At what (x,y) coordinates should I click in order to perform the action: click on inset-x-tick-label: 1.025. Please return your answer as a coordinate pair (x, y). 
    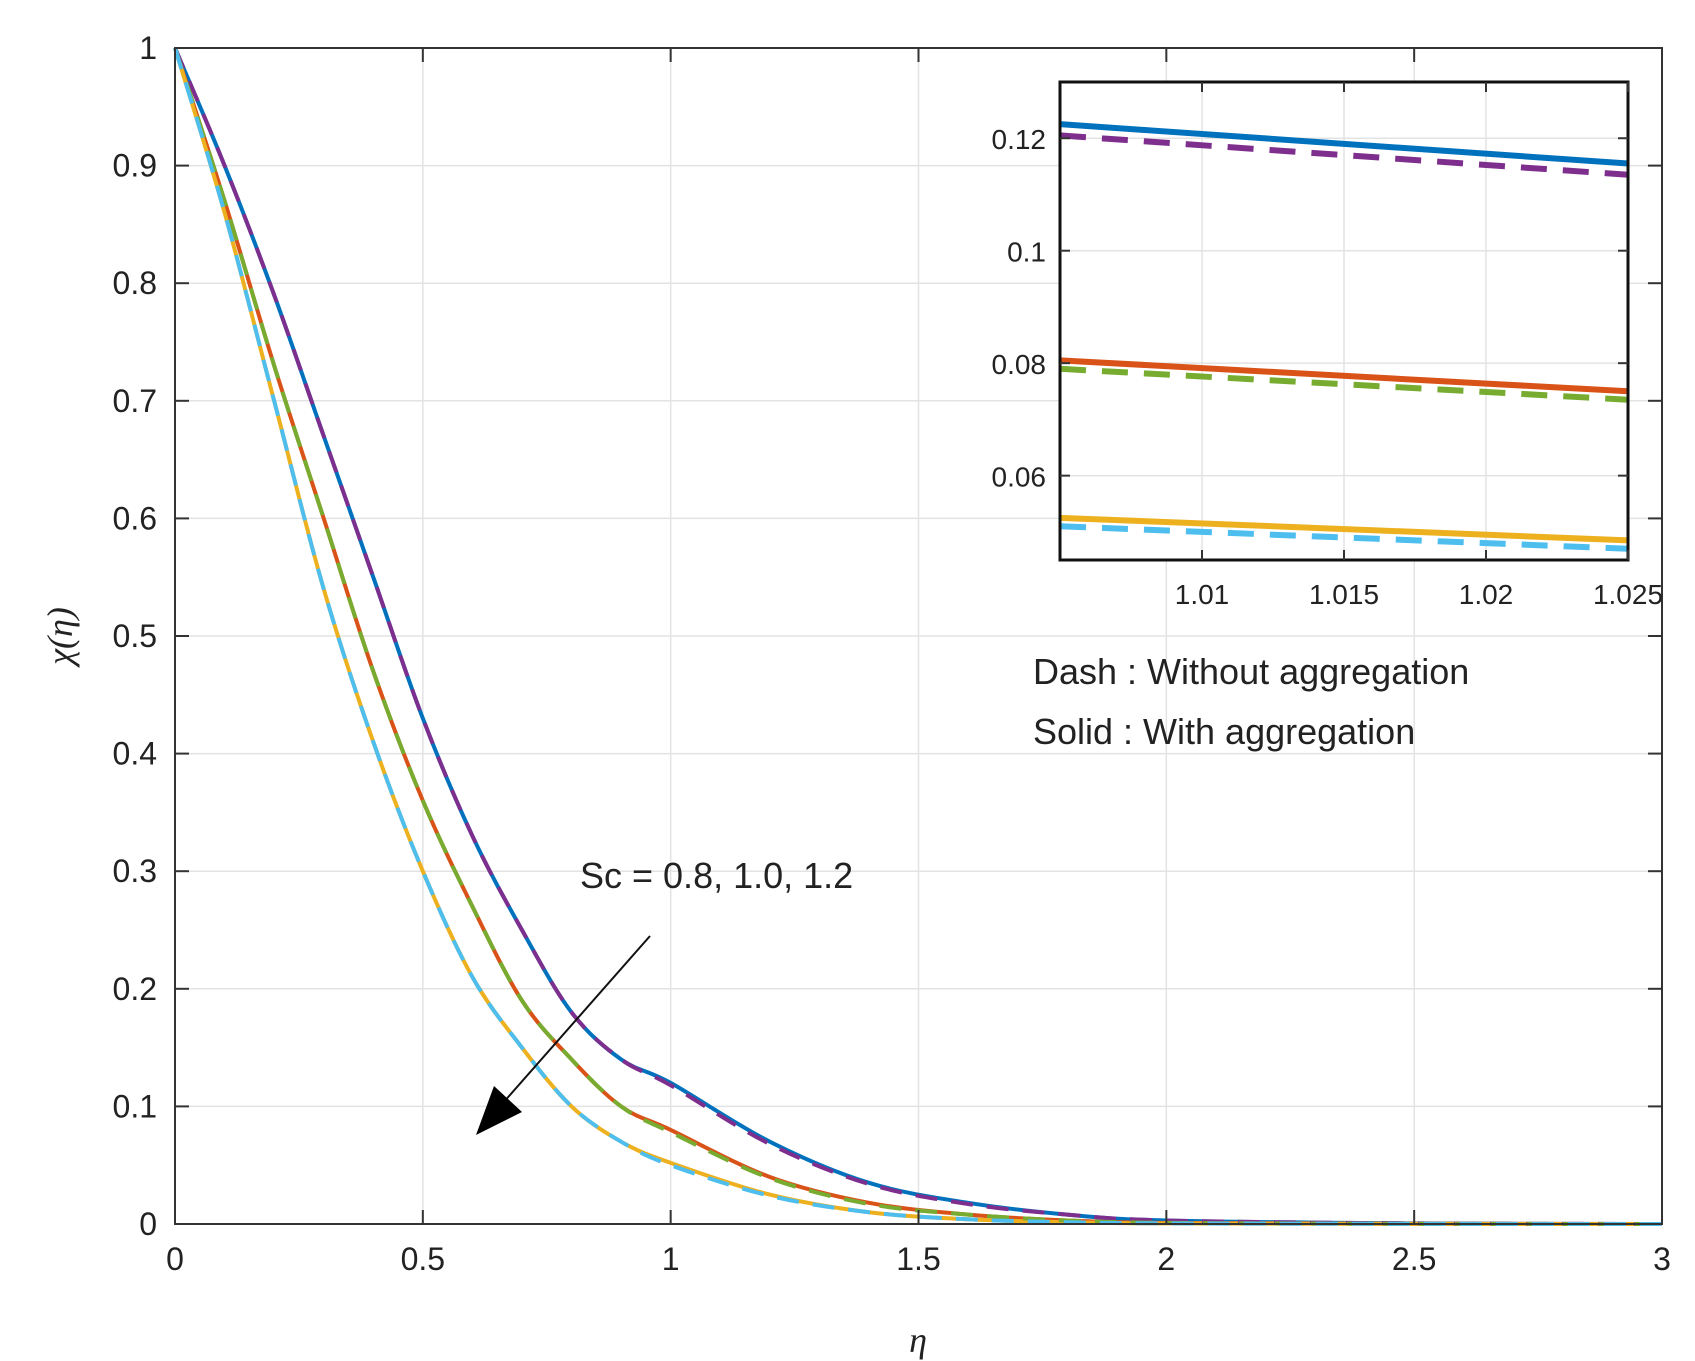
    Looking at the image, I should click on (1628, 594).